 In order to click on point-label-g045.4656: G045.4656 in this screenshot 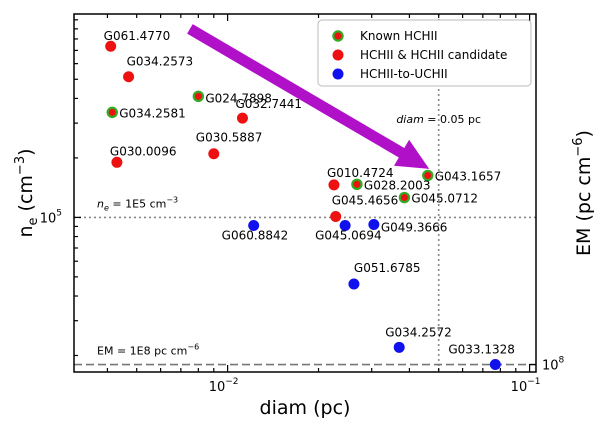, I will do `click(365, 201)`.